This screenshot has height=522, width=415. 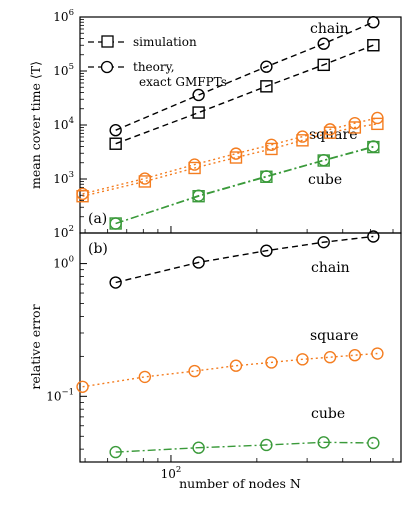 I want to click on annotation-b-cube: cube, so click(x=328, y=414).